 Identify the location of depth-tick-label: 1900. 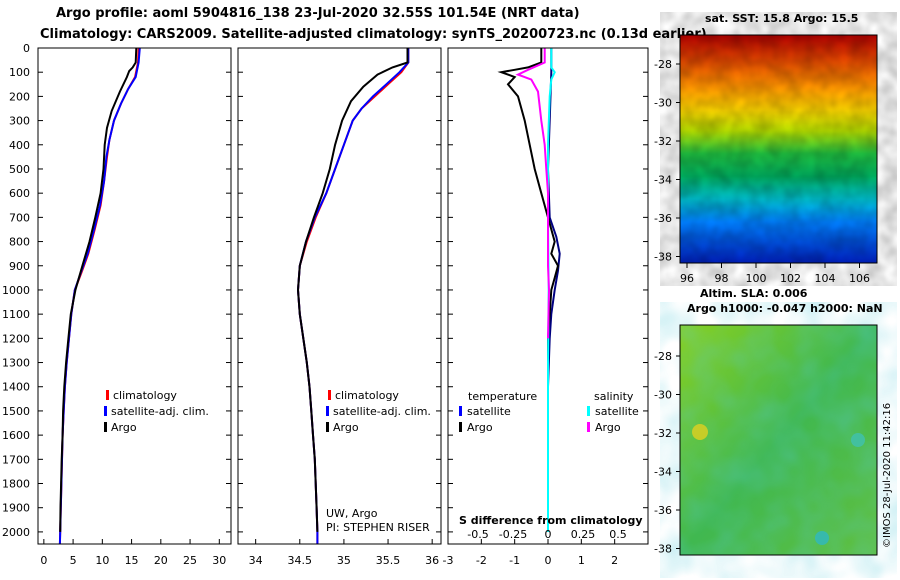
(16, 508).